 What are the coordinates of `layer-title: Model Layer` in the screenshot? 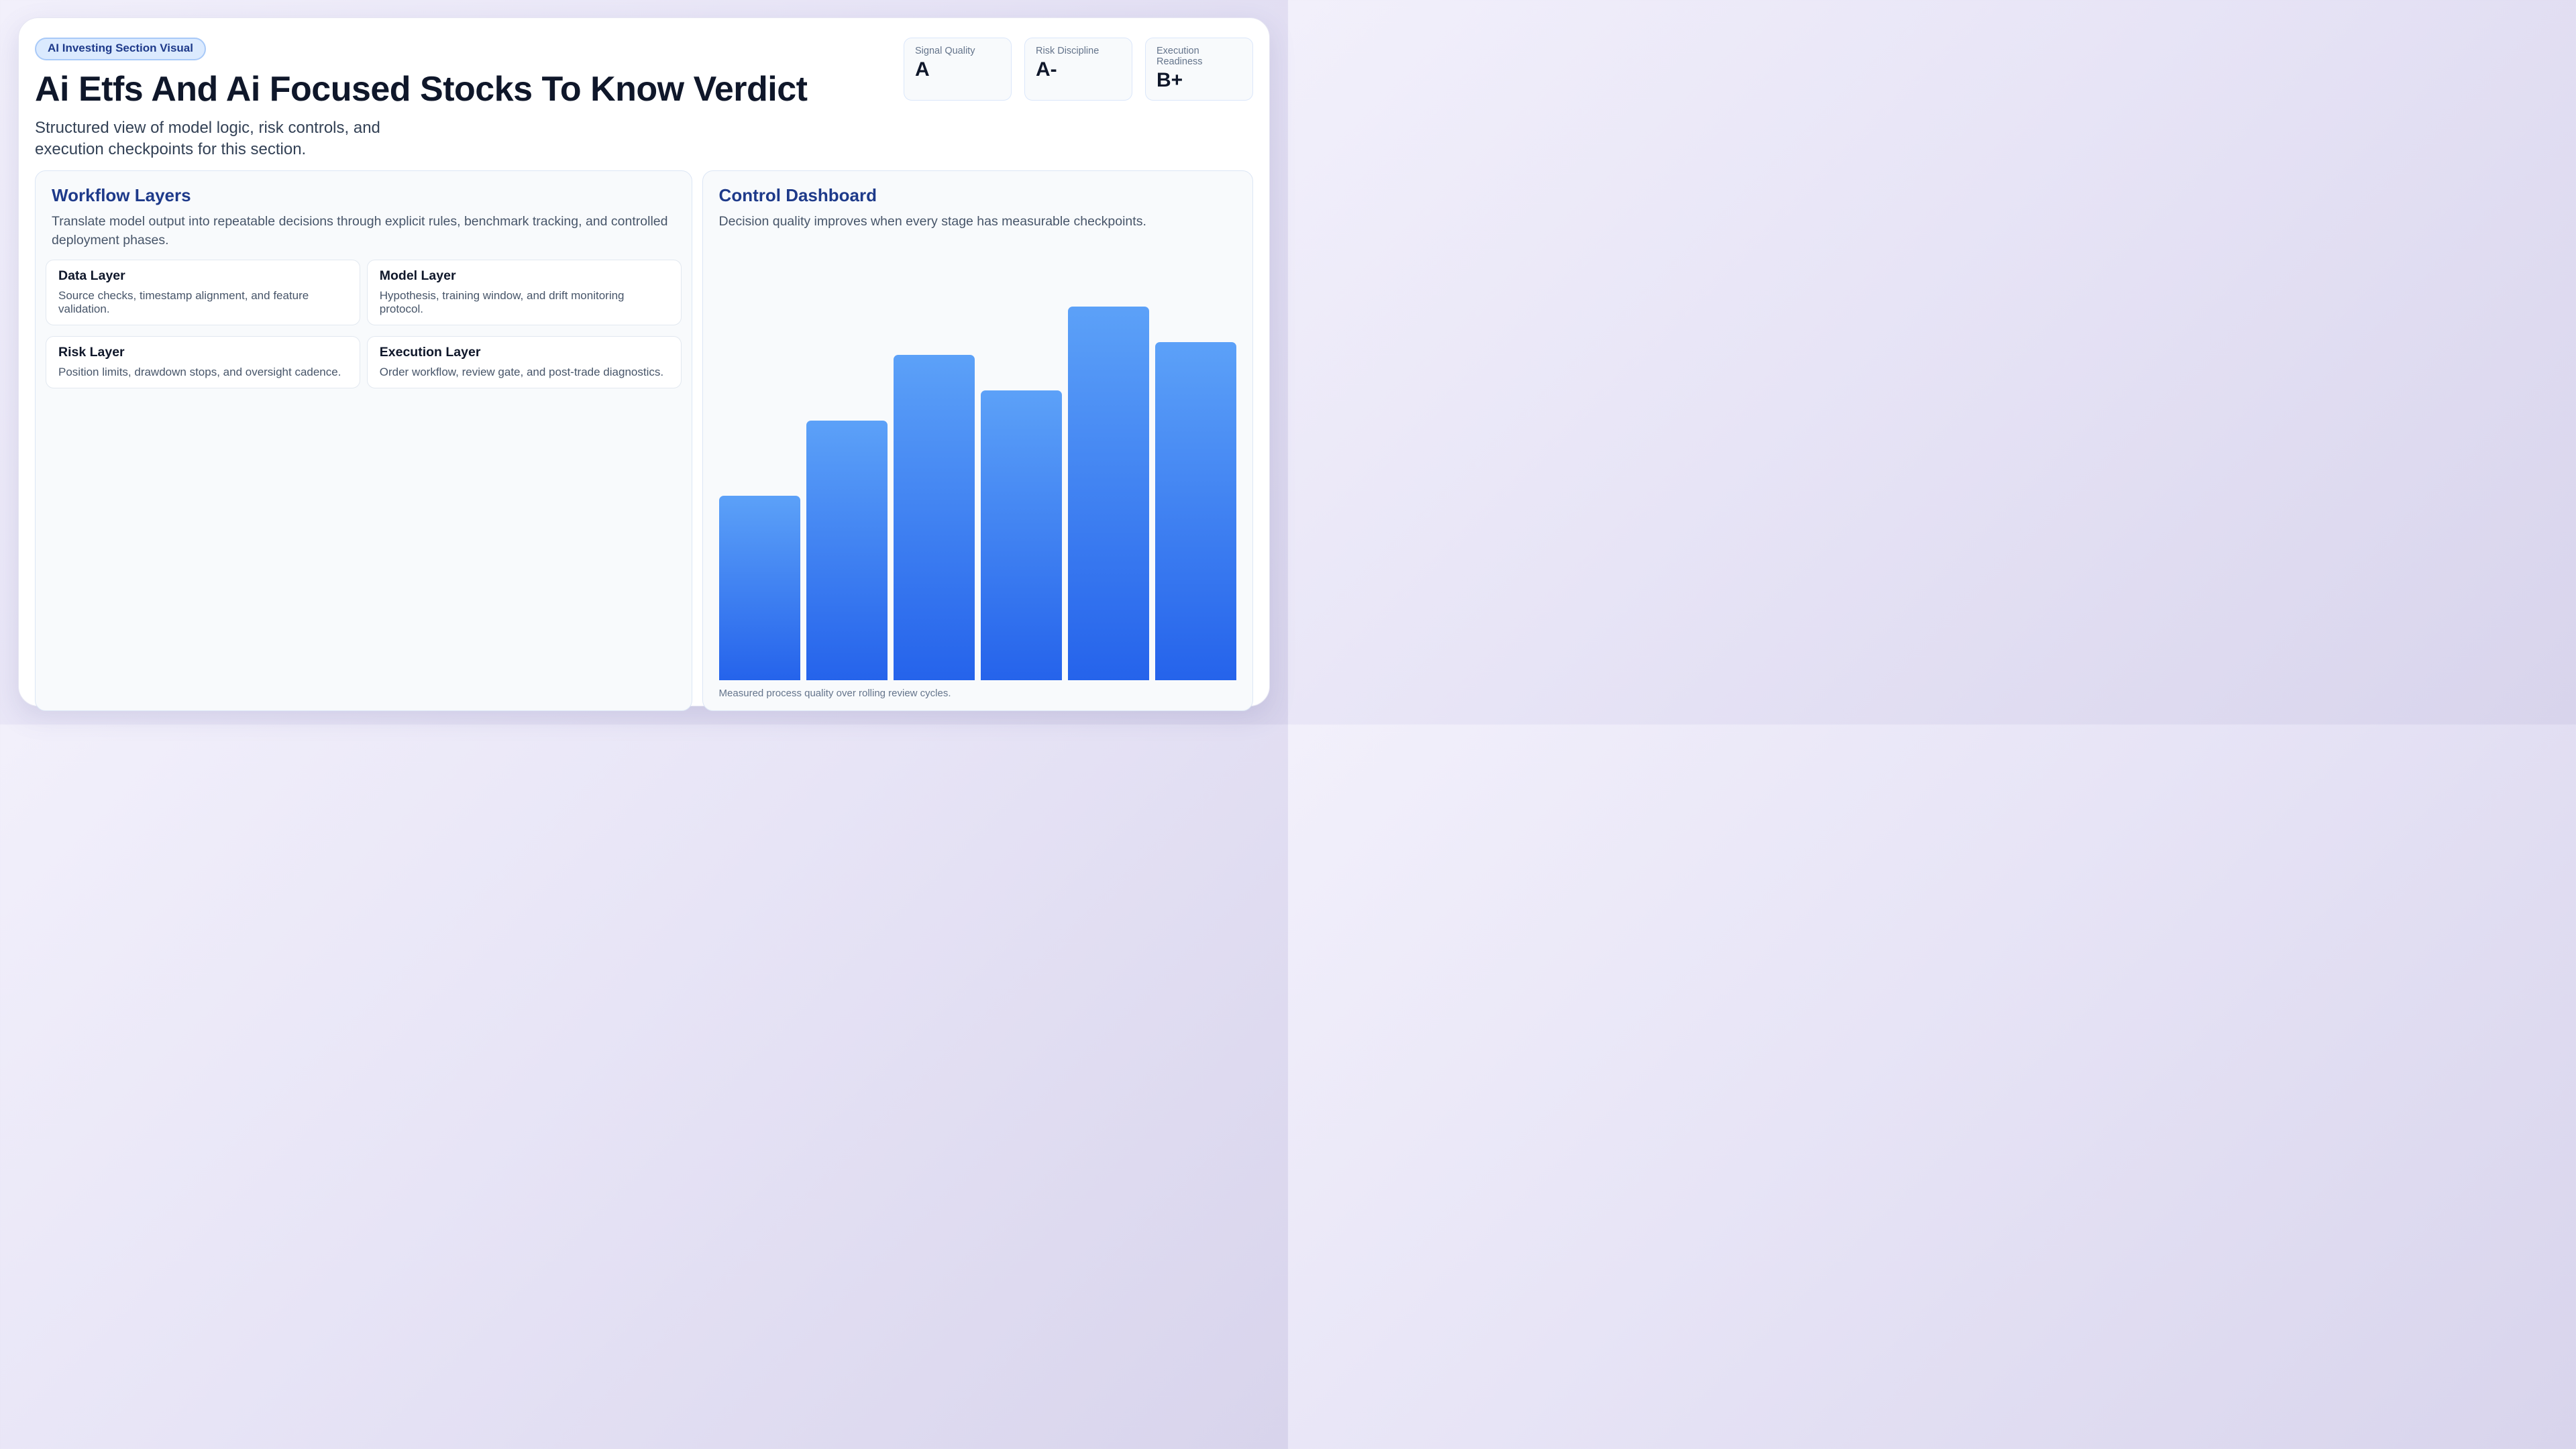 It's located at (417, 275).